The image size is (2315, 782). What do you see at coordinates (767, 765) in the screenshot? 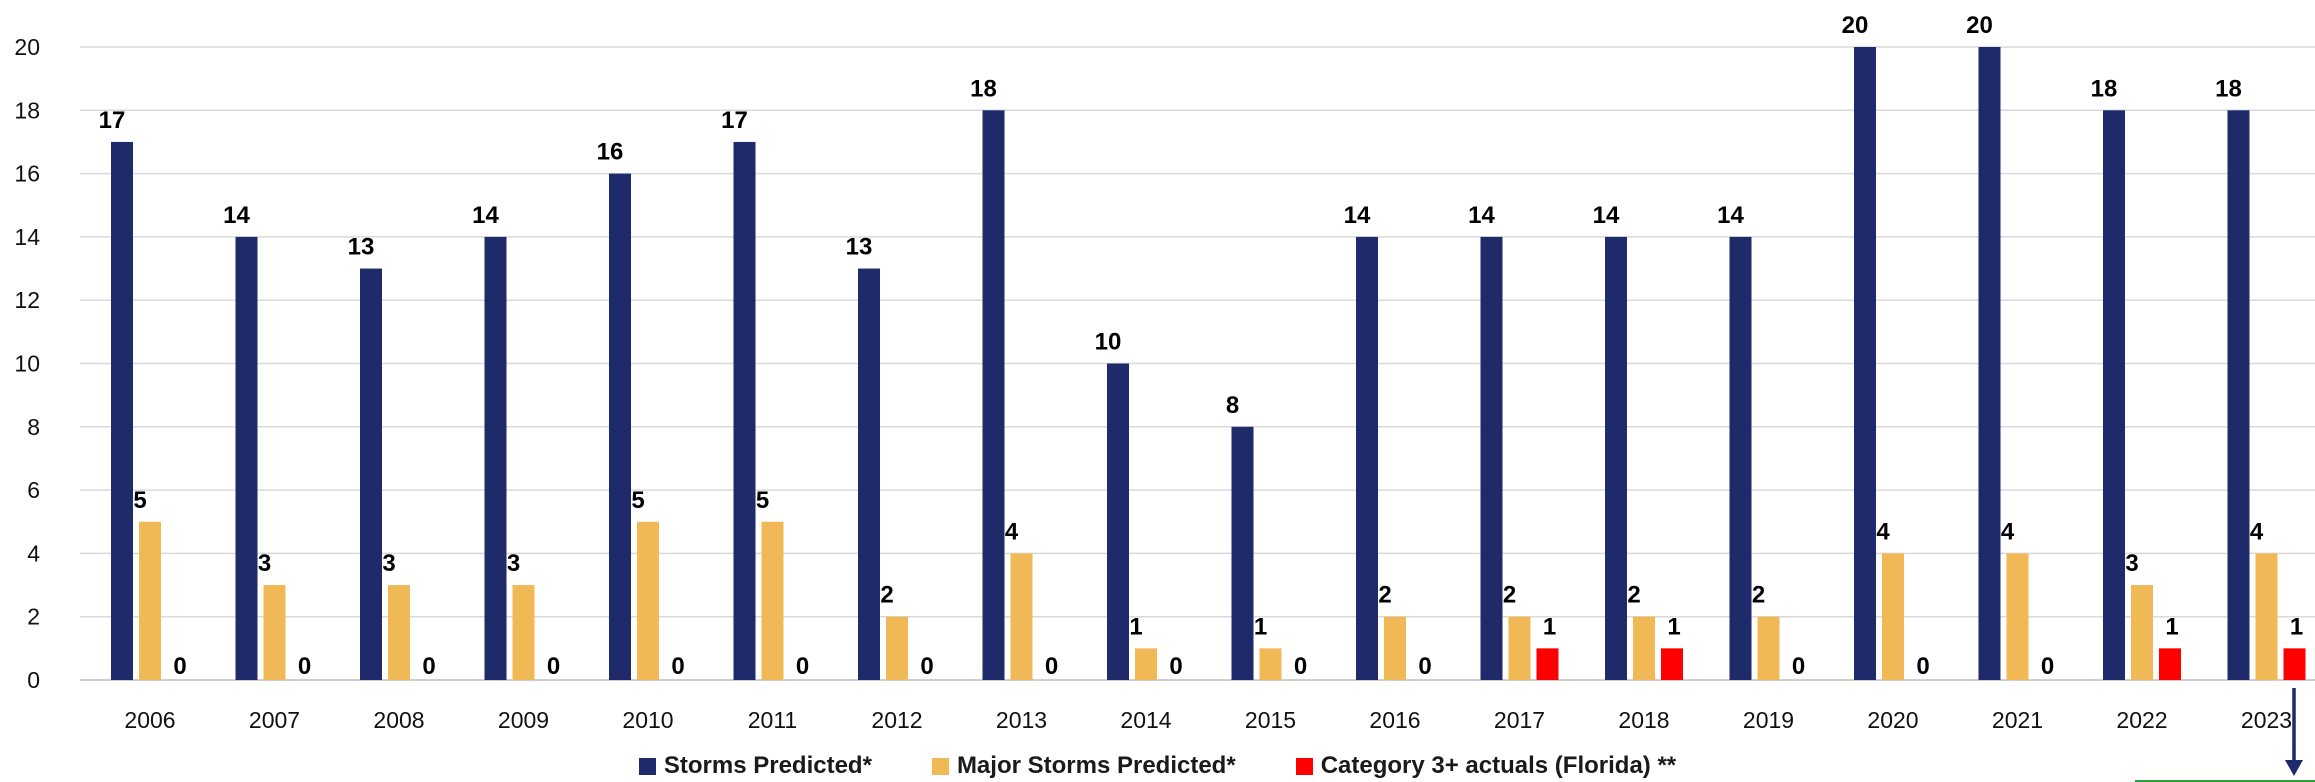
I see `legend-label-storms-predicted: Storms Predicted*` at bounding box center [767, 765].